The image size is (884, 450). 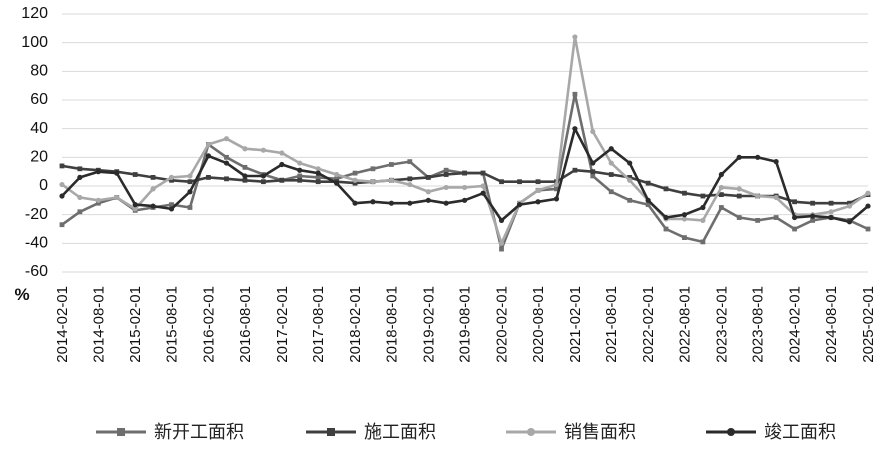 I want to click on y-tick-label: 100, so click(x=34, y=42).